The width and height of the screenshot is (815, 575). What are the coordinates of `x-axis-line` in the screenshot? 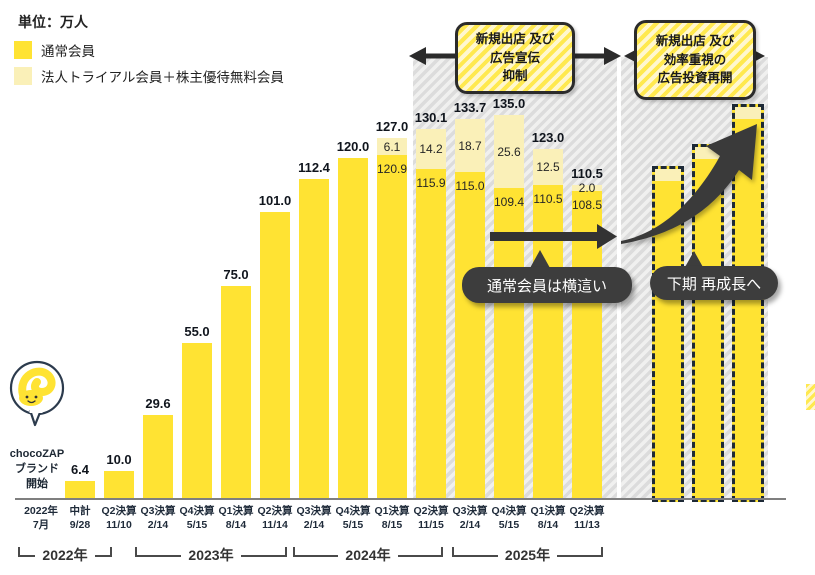 It's located at (400, 499).